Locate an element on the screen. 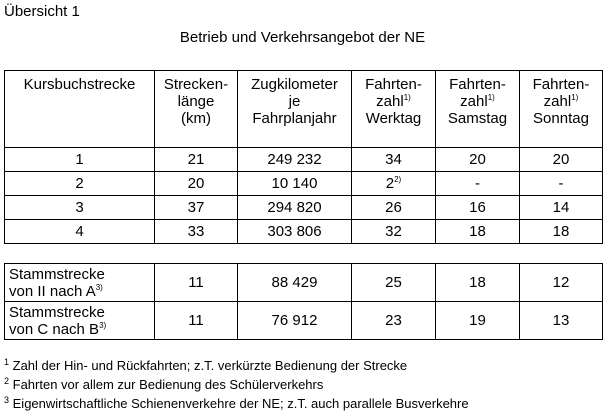 The width and height of the screenshot is (605, 416). table-row: 2 20 10 140 22) - - is located at coordinates (303, 183).